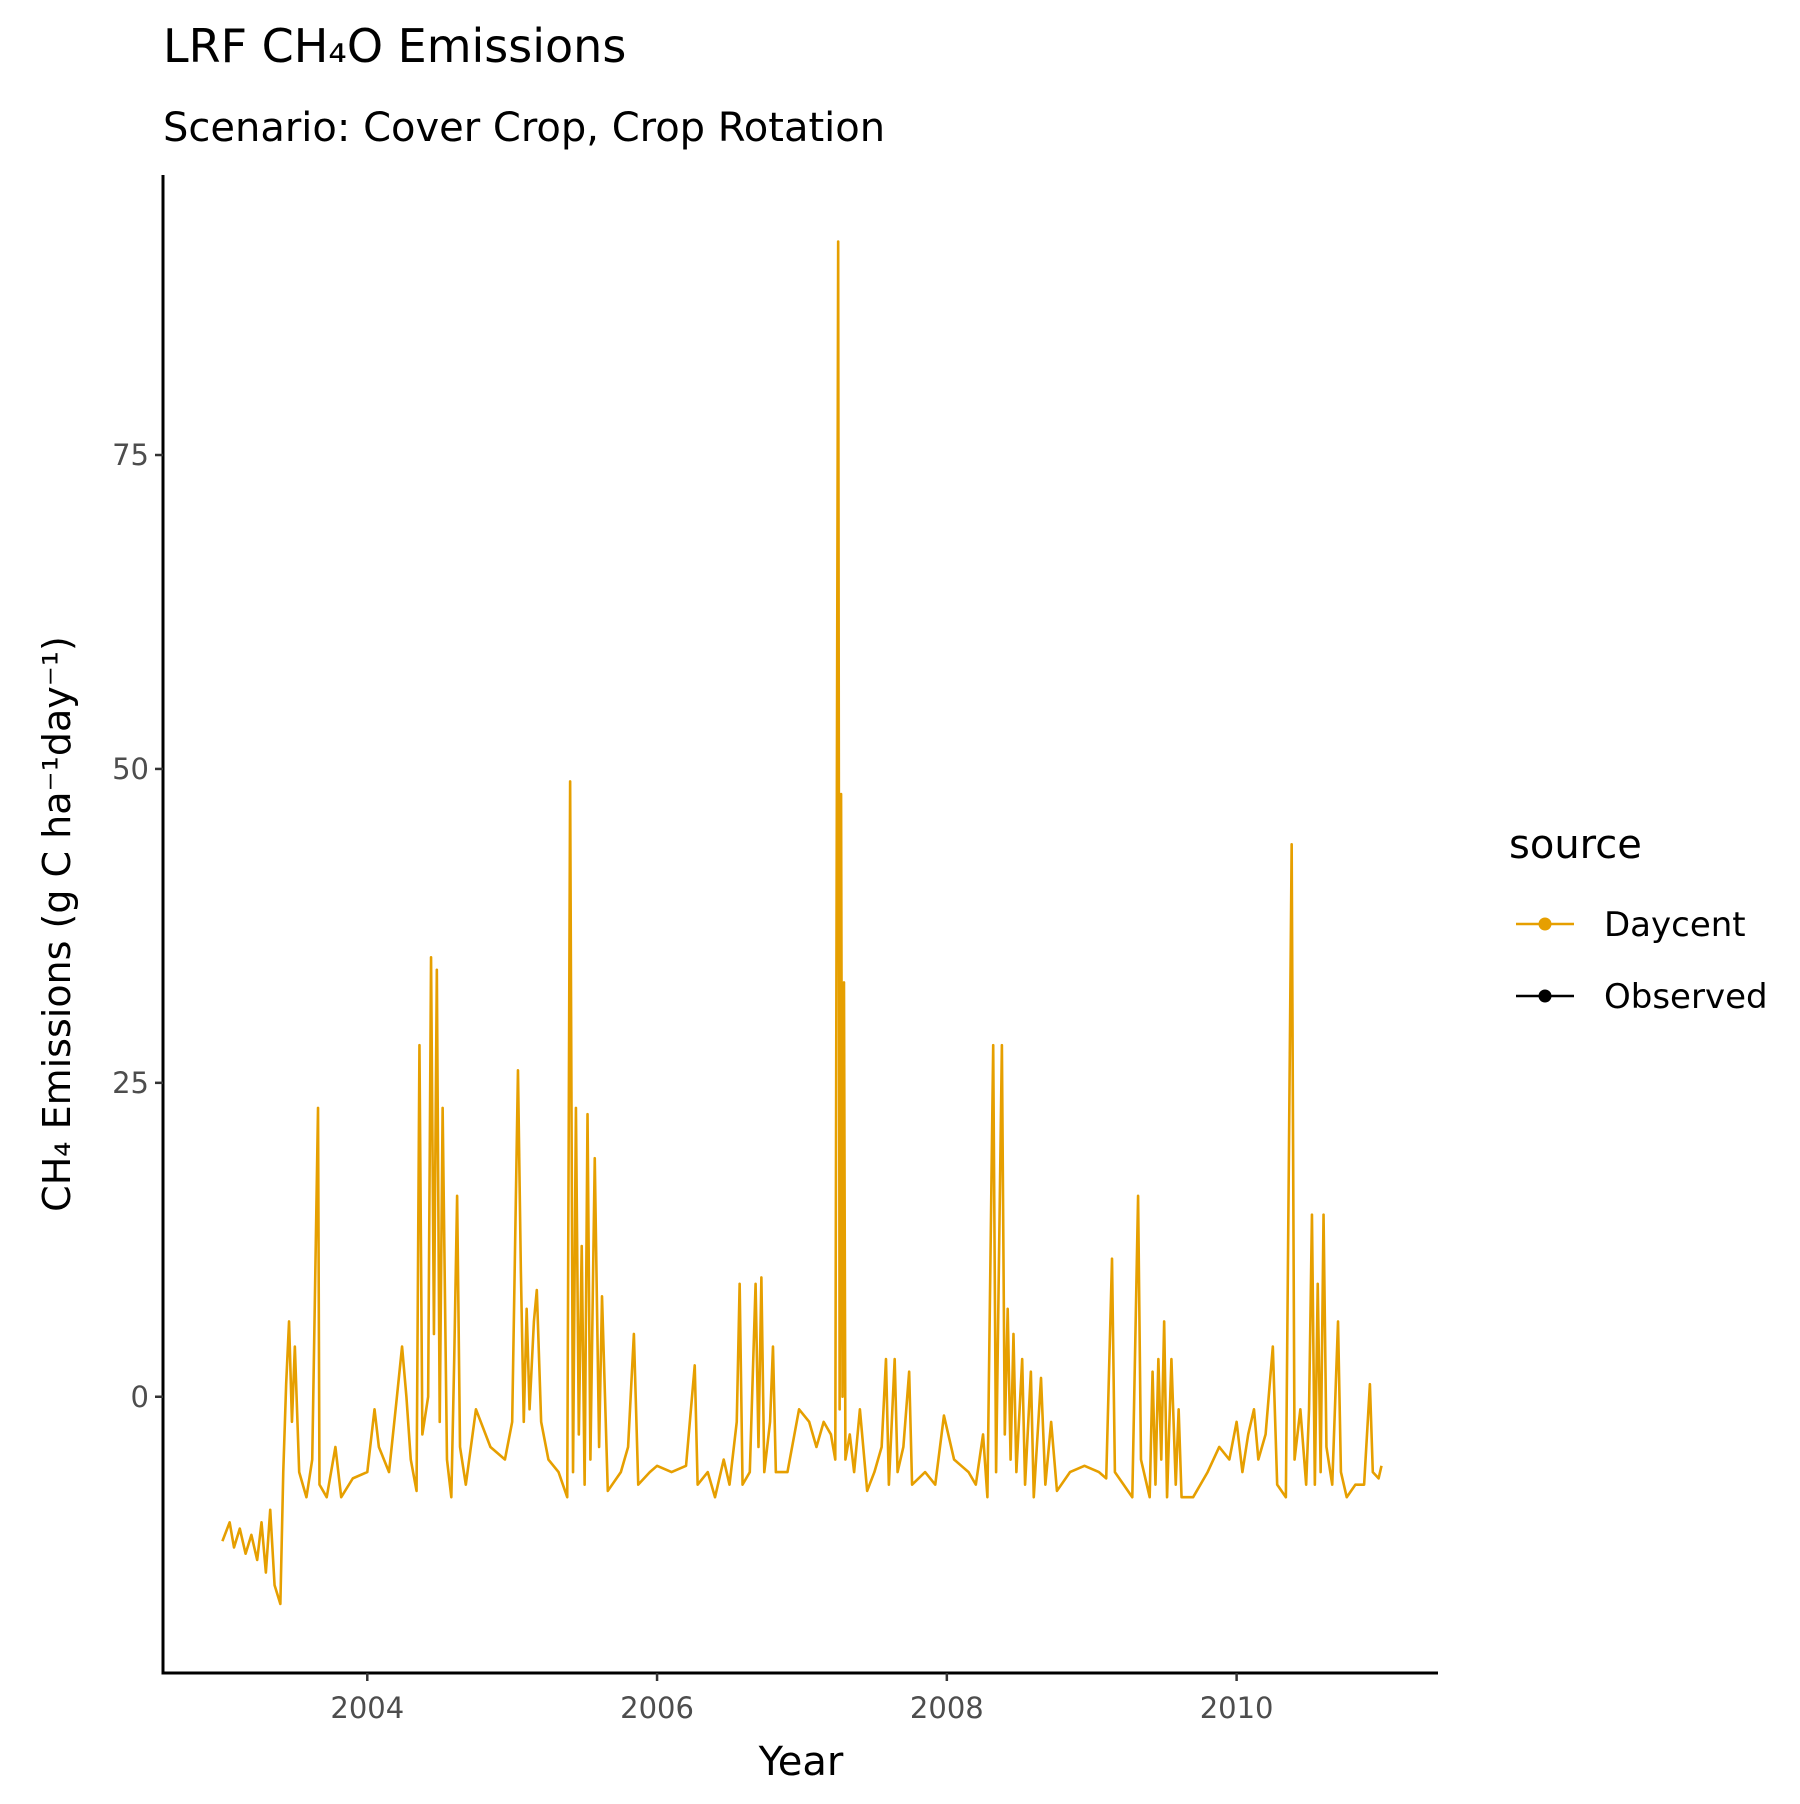  I want to click on legend-label: Observed, so click(1686, 997).